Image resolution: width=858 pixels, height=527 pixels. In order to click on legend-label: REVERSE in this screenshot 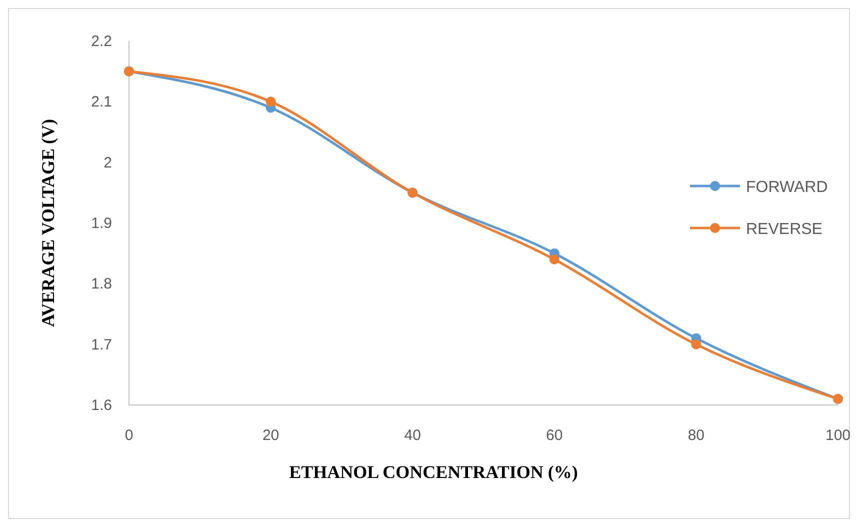, I will do `click(784, 229)`.